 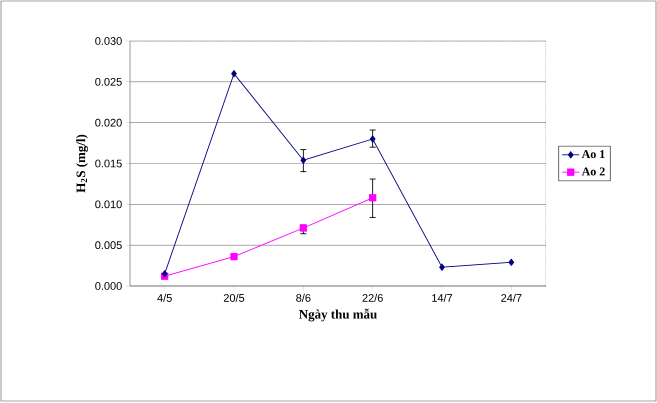 What do you see at coordinates (108, 41) in the screenshot?
I see `y-tick-label: 0.030` at bounding box center [108, 41].